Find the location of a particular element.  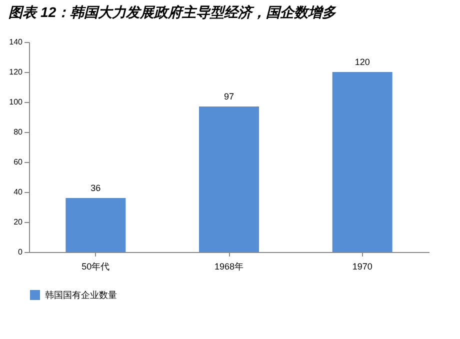

y-tick-label: 80 is located at coordinates (19, 132).